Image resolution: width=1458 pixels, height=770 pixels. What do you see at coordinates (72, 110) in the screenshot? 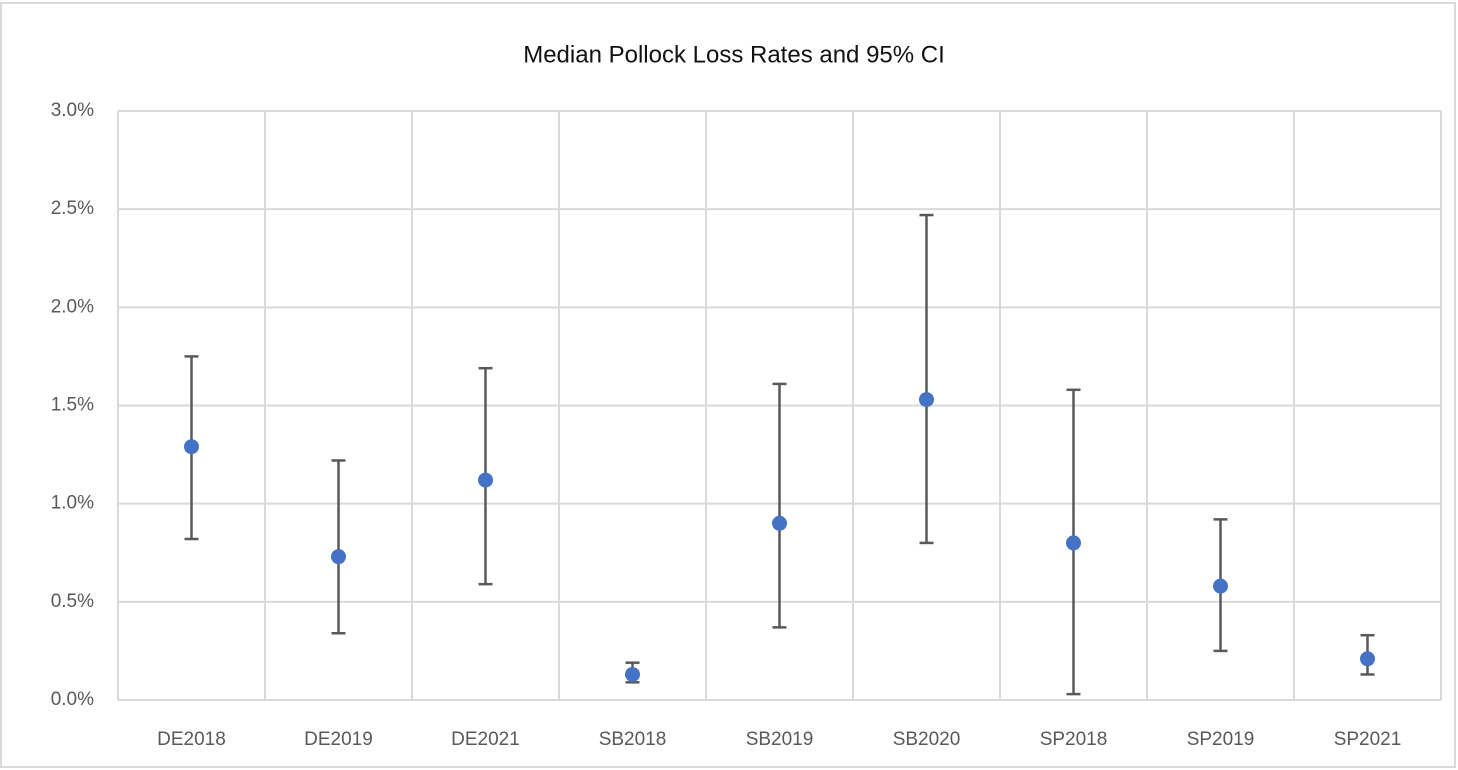
I see `y-tick-label: 3.0%` at bounding box center [72, 110].